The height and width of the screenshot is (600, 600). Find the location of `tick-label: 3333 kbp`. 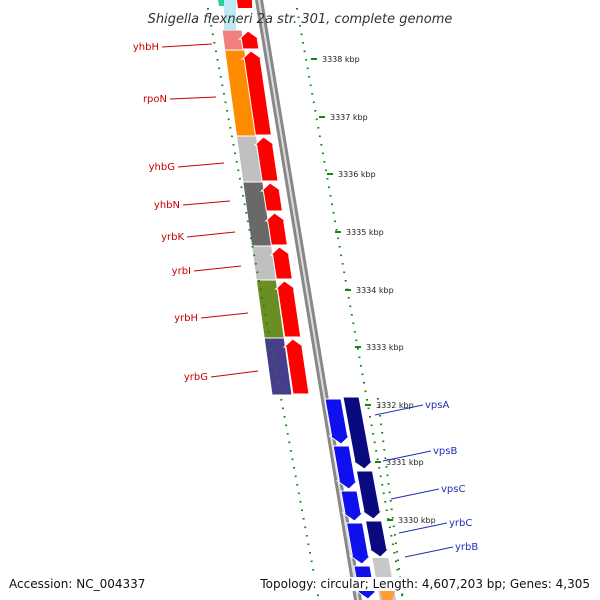

tick-label: 3333 kbp is located at coordinates (385, 347).